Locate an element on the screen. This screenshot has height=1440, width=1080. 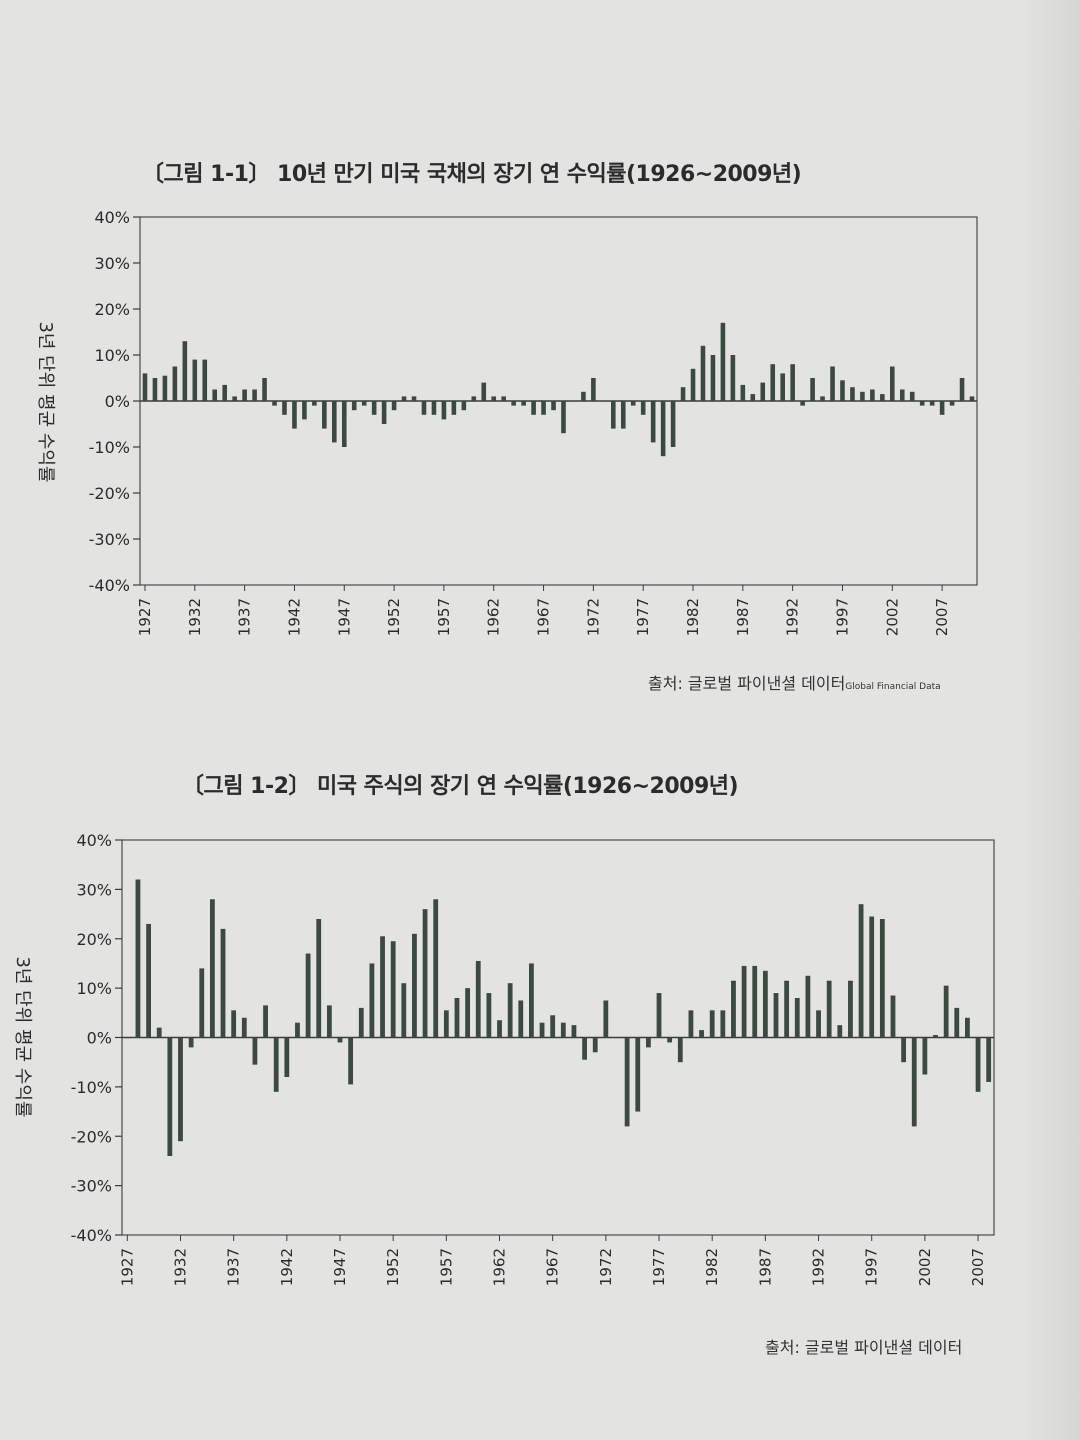
chart-2-y-tick-label: 40% is located at coordinates (94, 840).